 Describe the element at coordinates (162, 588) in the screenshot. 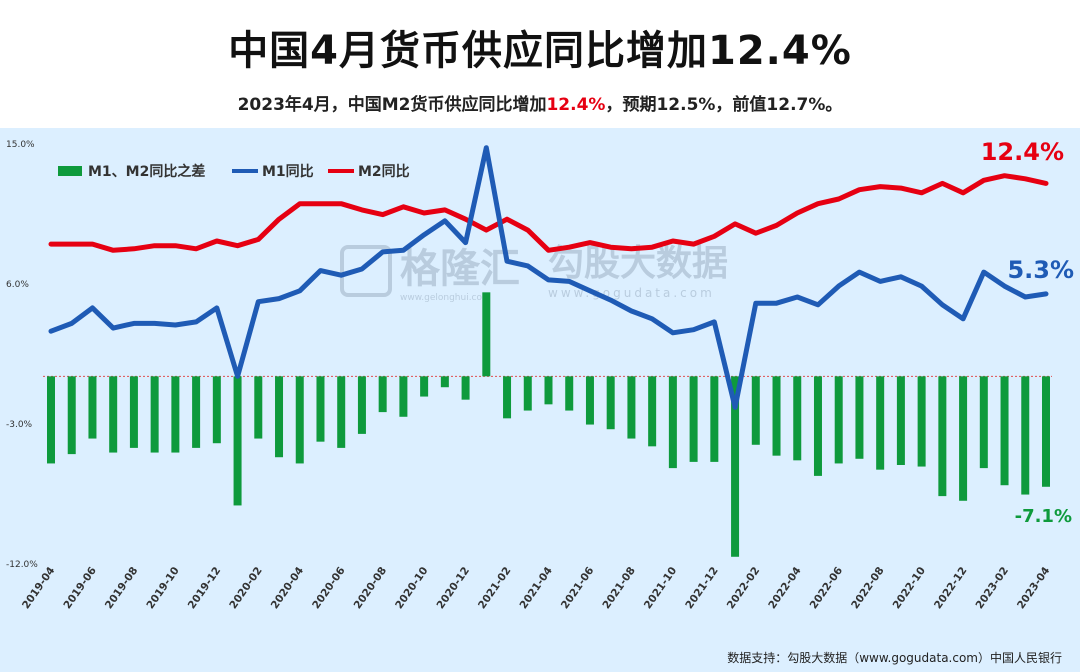

I see `x-tick-label: 2019-10` at that location.